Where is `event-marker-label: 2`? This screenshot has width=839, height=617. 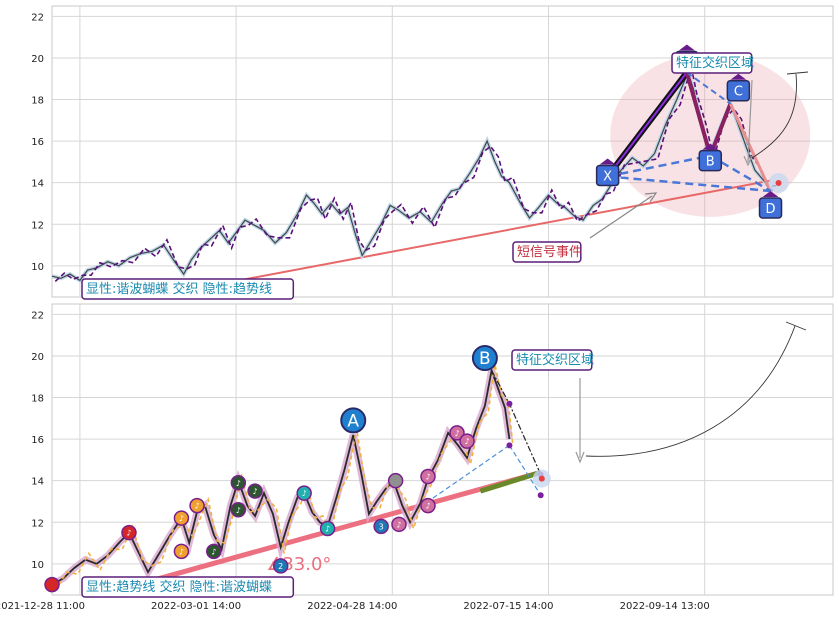 event-marker-label: 2 is located at coordinates (280, 566).